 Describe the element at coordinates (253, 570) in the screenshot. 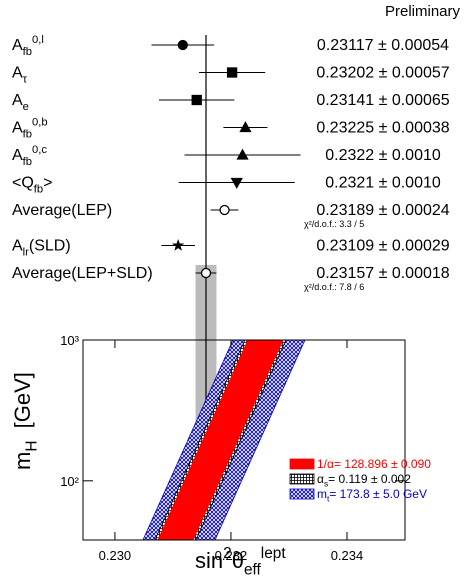

I see `text-part: eff` at that location.